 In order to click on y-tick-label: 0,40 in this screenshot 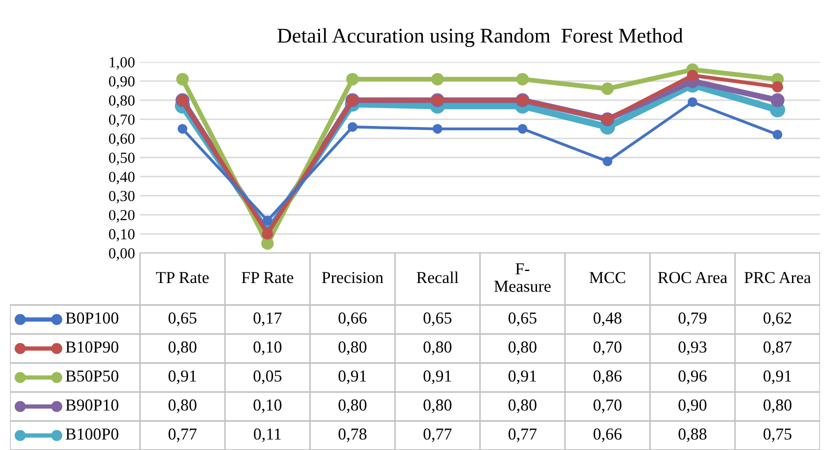, I will do `click(121, 178)`.